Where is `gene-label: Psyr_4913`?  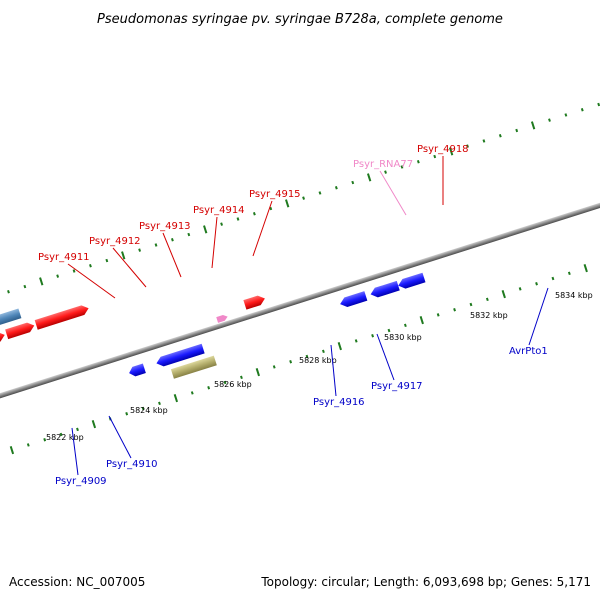 gene-label: Psyr_4913 is located at coordinates (165, 226).